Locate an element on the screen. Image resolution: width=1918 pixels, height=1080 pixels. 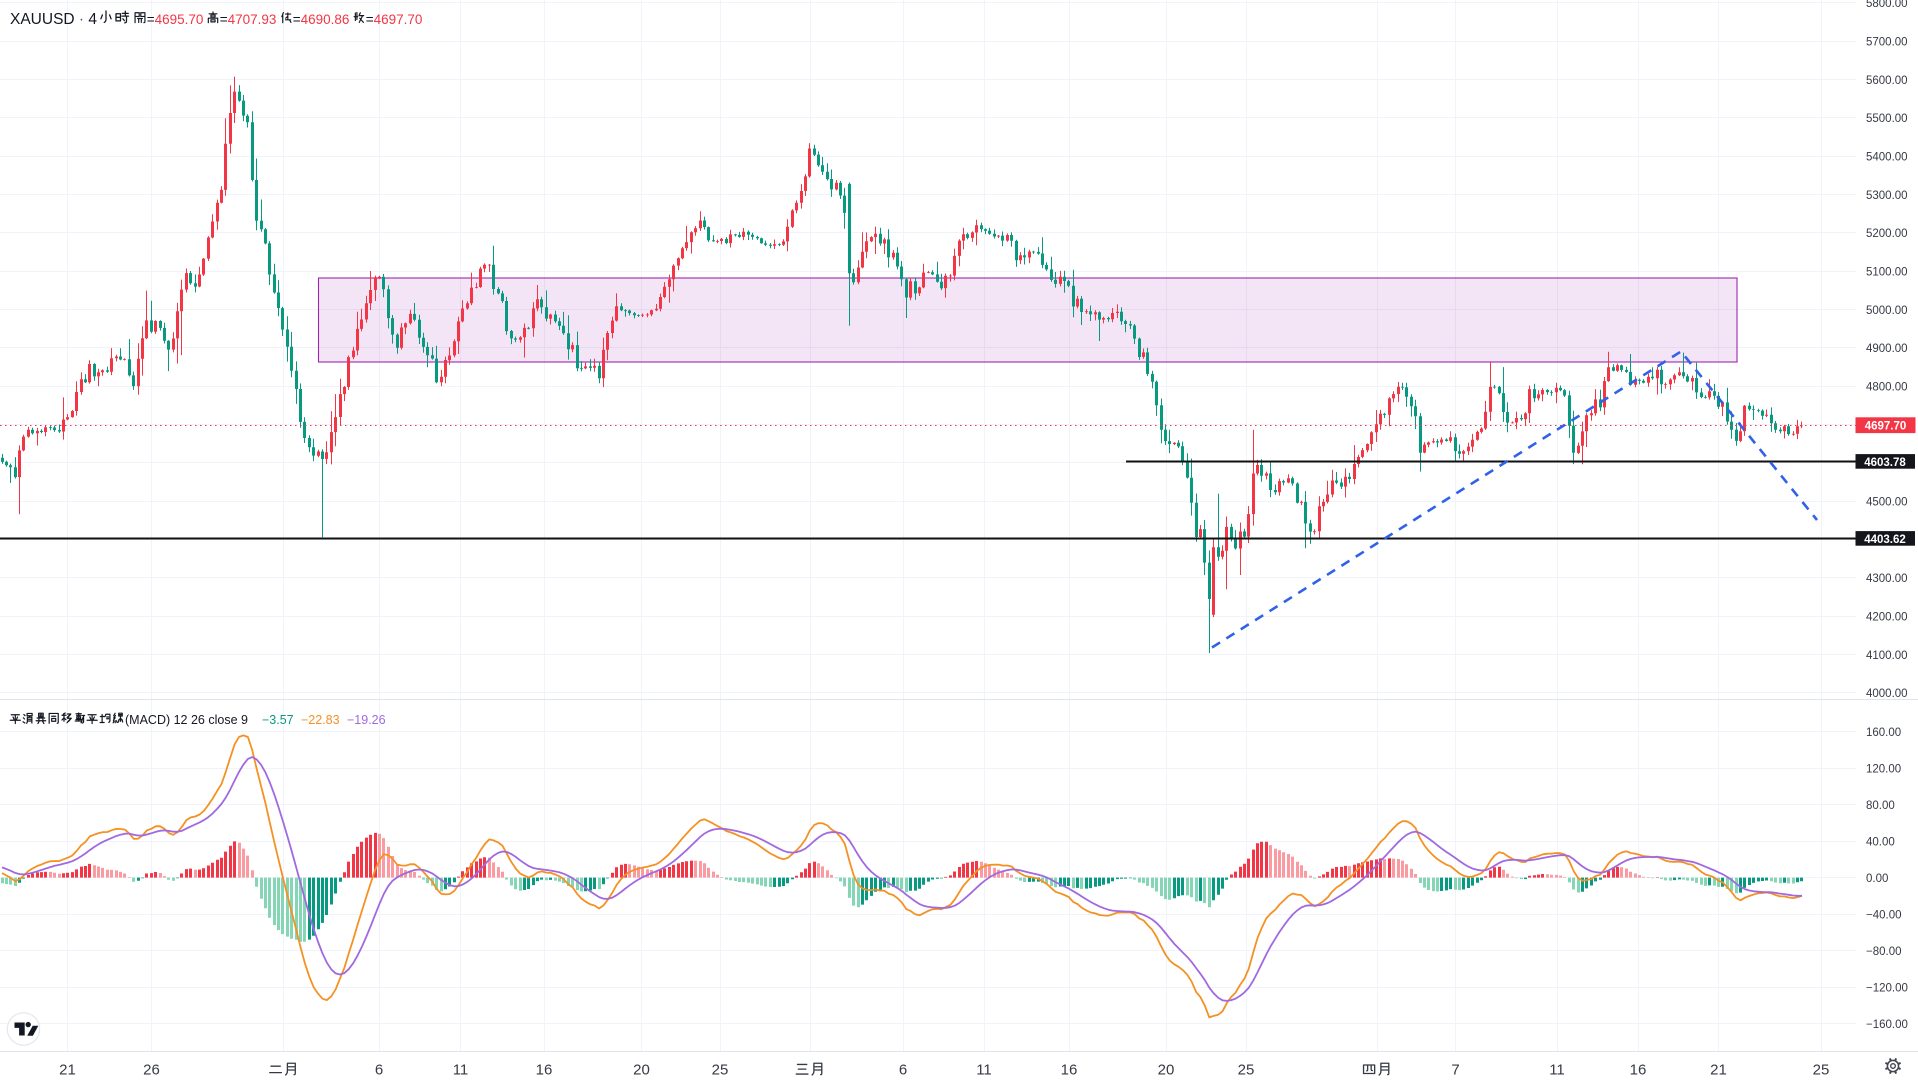
svg-text: −3.57 is located at coordinates (278, 720).